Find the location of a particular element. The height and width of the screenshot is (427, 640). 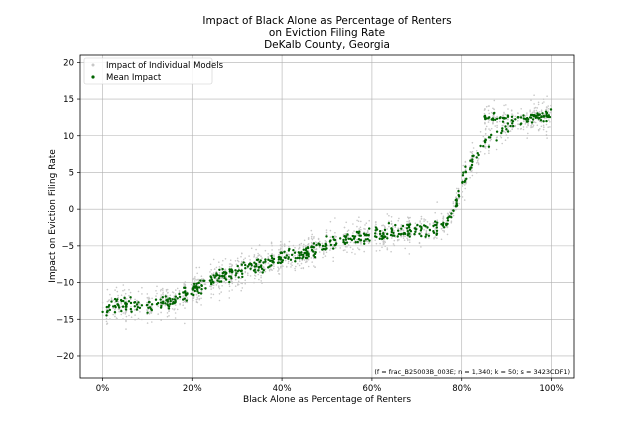

y-tick-label: −10 is located at coordinates (65, 284).